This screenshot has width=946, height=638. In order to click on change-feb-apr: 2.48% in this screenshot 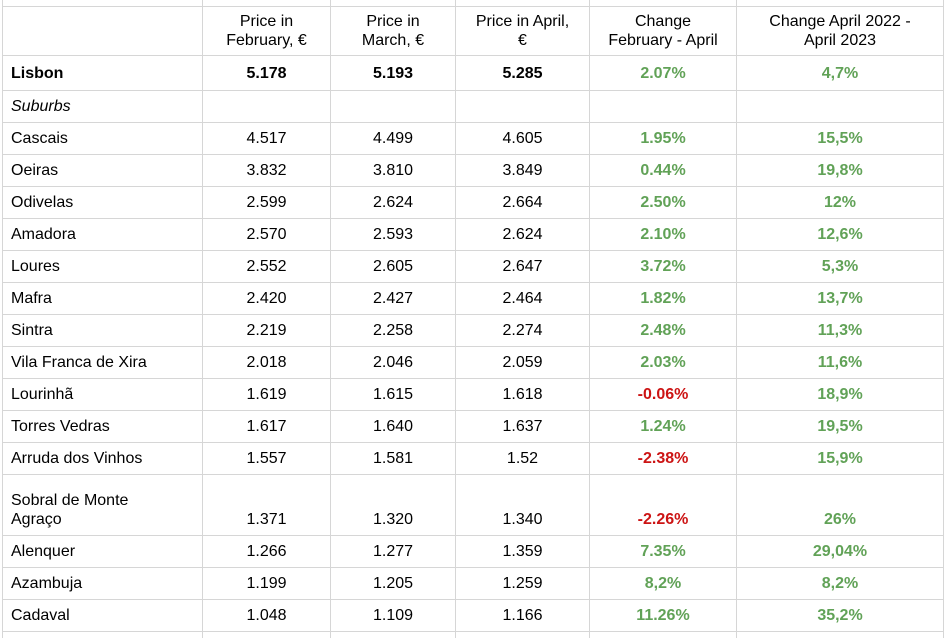, I will do `click(663, 331)`.